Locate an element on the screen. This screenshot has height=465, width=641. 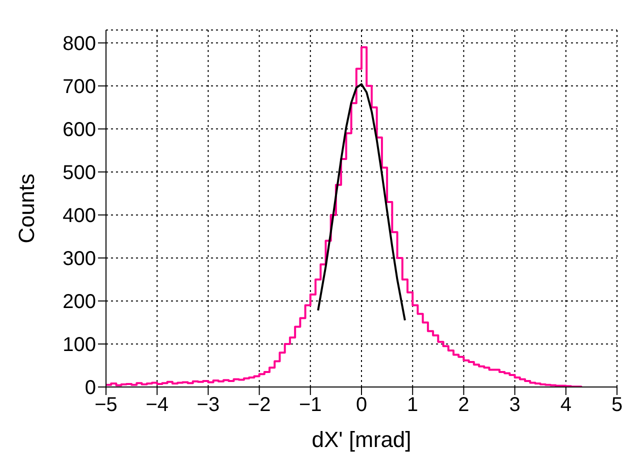
y-tick-label: 700 is located at coordinates (79, 87).